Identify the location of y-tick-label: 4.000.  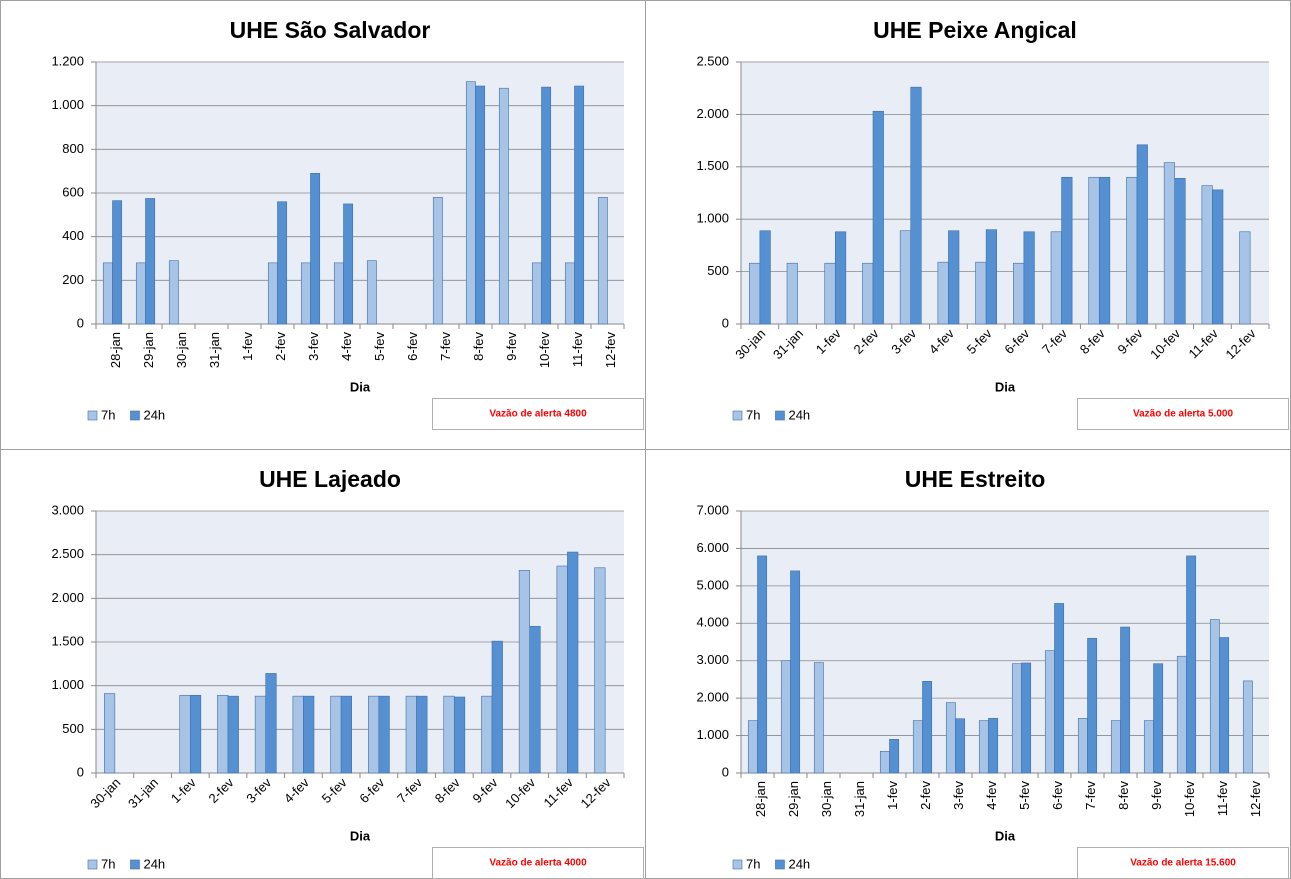
(712, 622).